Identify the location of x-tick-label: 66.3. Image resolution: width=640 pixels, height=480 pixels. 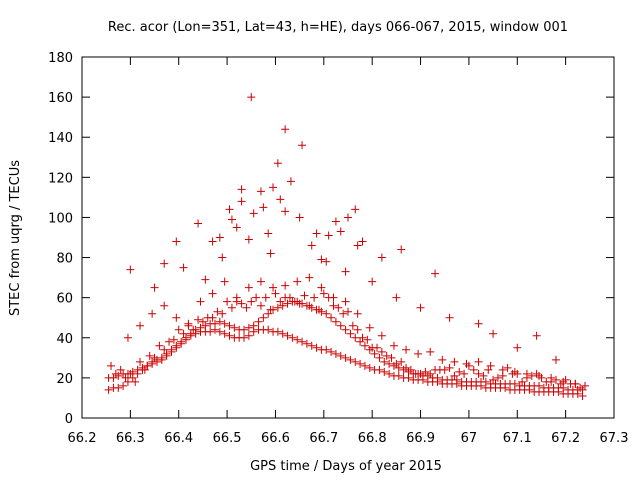
(130, 438).